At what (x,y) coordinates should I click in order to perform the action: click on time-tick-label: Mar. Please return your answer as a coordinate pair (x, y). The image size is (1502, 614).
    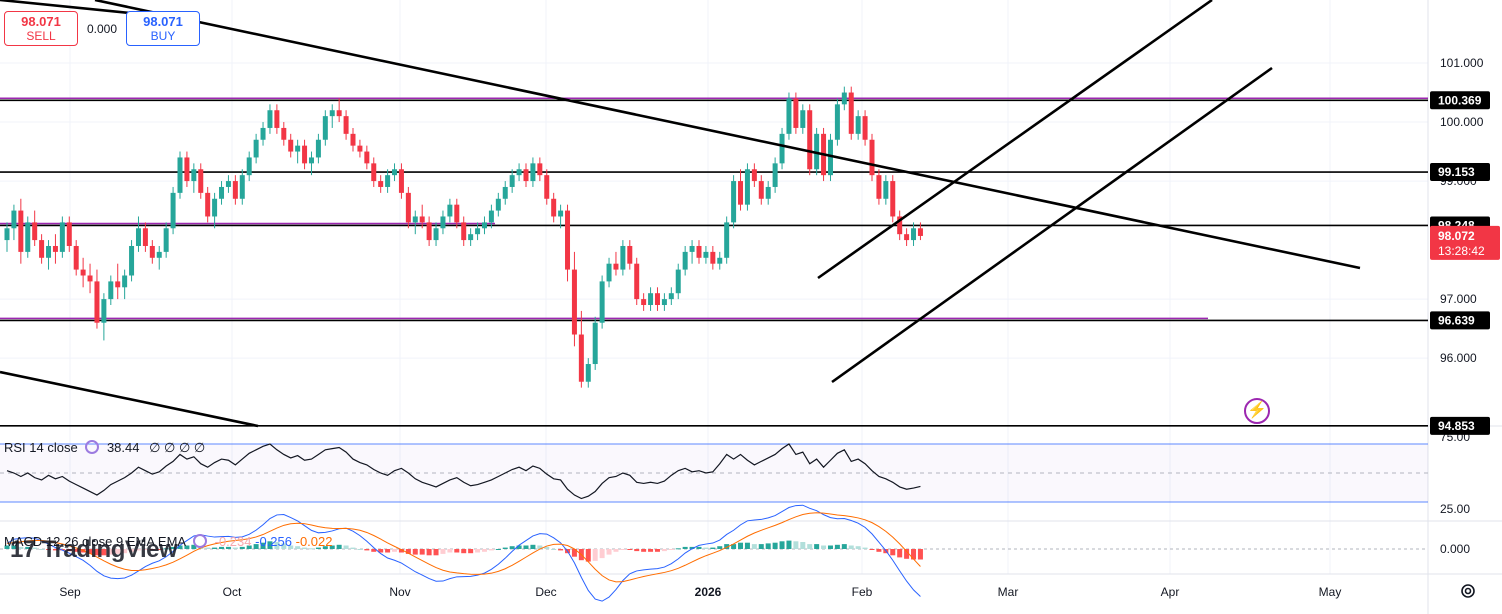
    Looking at the image, I should click on (1008, 592).